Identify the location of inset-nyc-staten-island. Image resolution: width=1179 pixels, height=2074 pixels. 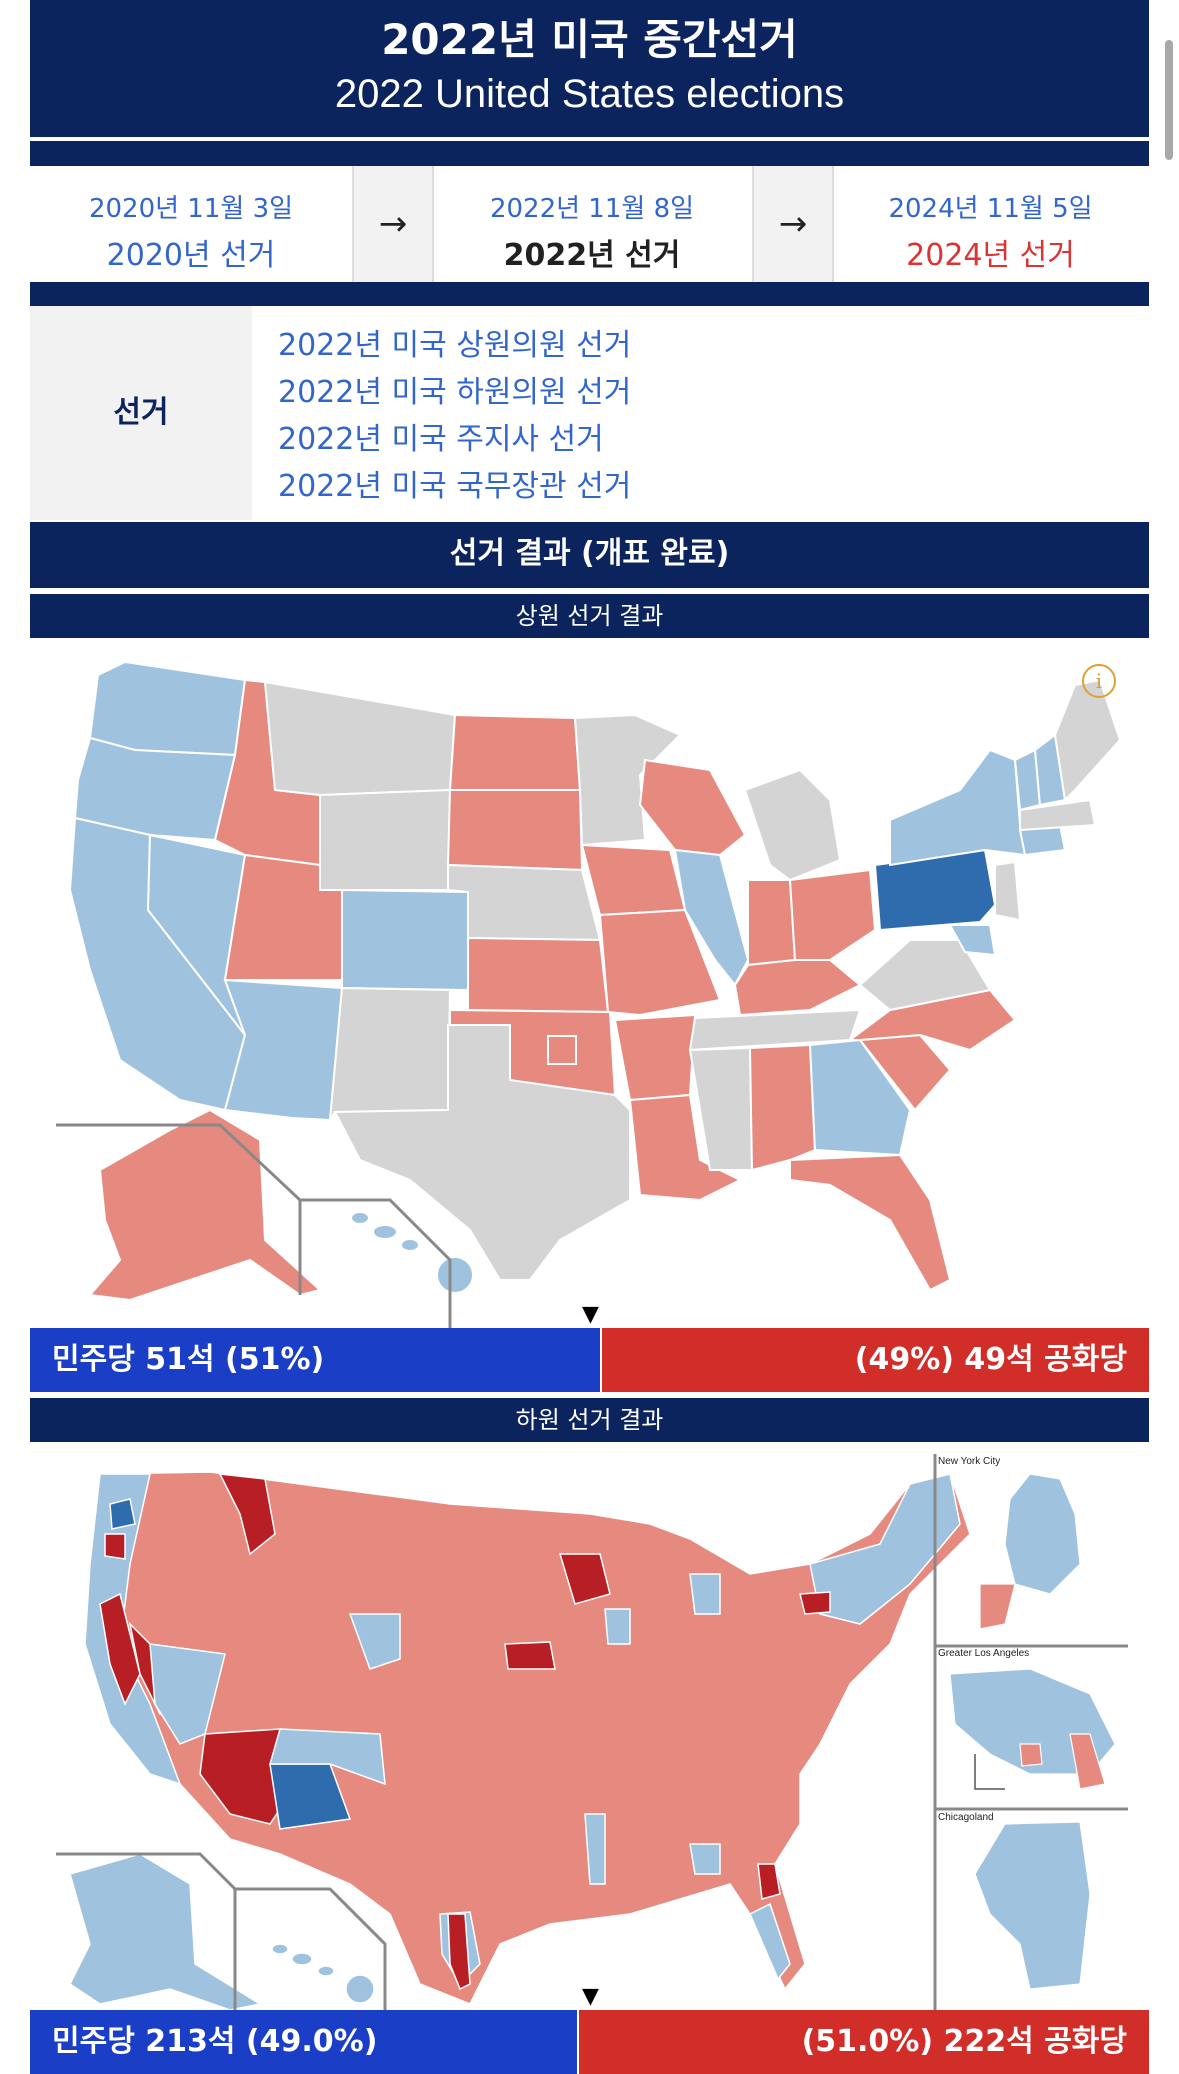
(997, 1606).